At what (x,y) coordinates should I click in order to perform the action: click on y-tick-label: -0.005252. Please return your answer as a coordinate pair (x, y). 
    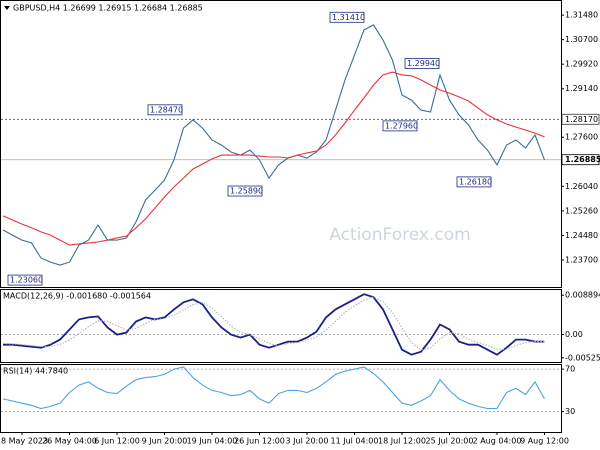
    Looking at the image, I should click on (582, 357).